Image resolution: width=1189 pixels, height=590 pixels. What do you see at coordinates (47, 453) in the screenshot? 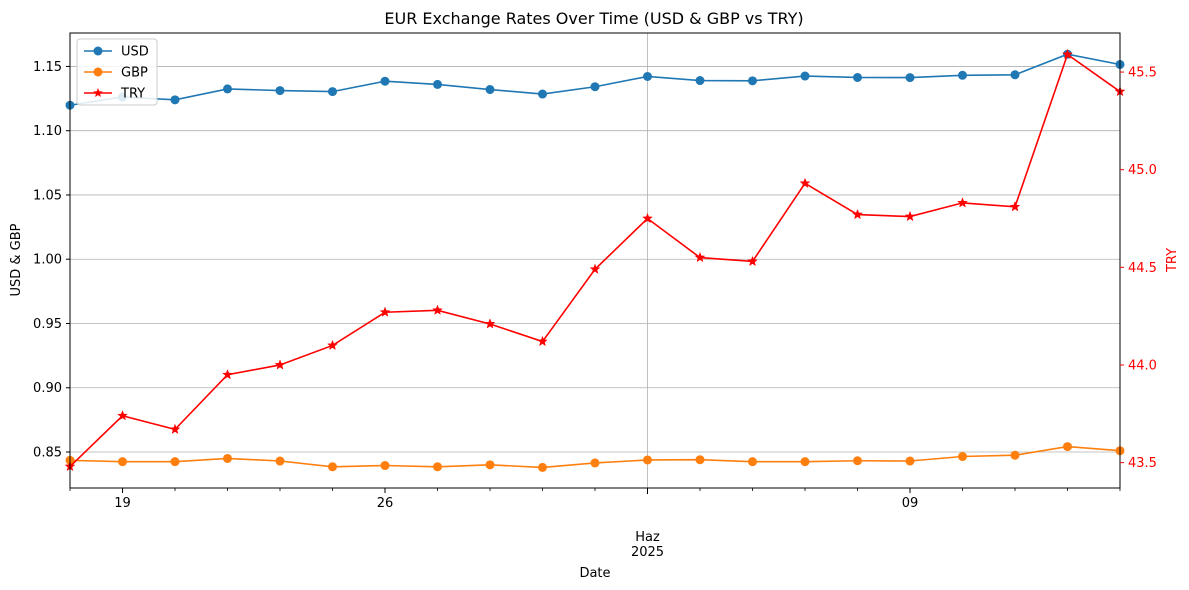
I see `y-tick-label: 0.85` at bounding box center [47, 453].